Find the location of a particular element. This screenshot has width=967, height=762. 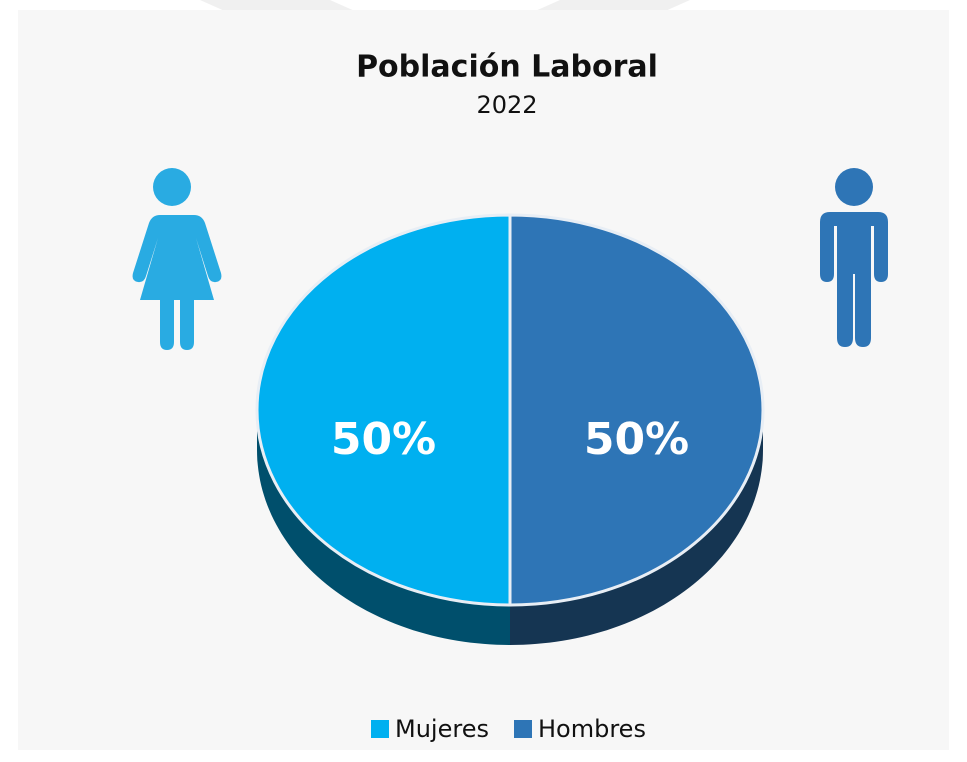

chart-title: Población Laboral is located at coordinates (507, 67).